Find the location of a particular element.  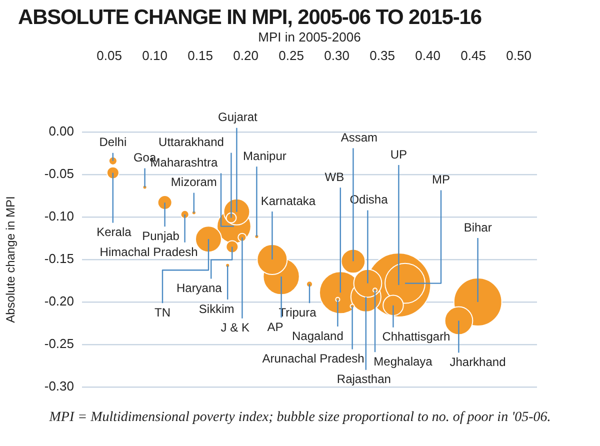

annotation: MP is located at coordinates (441, 179).